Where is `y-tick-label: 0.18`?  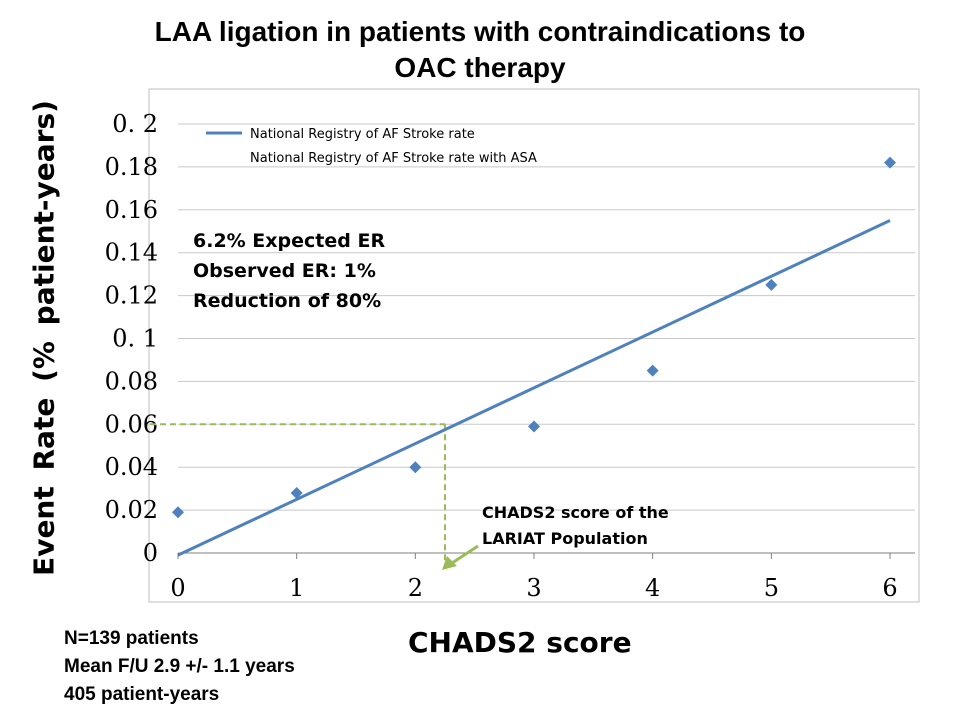 y-tick-label: 0.18 is located at coordinates (131, 167).